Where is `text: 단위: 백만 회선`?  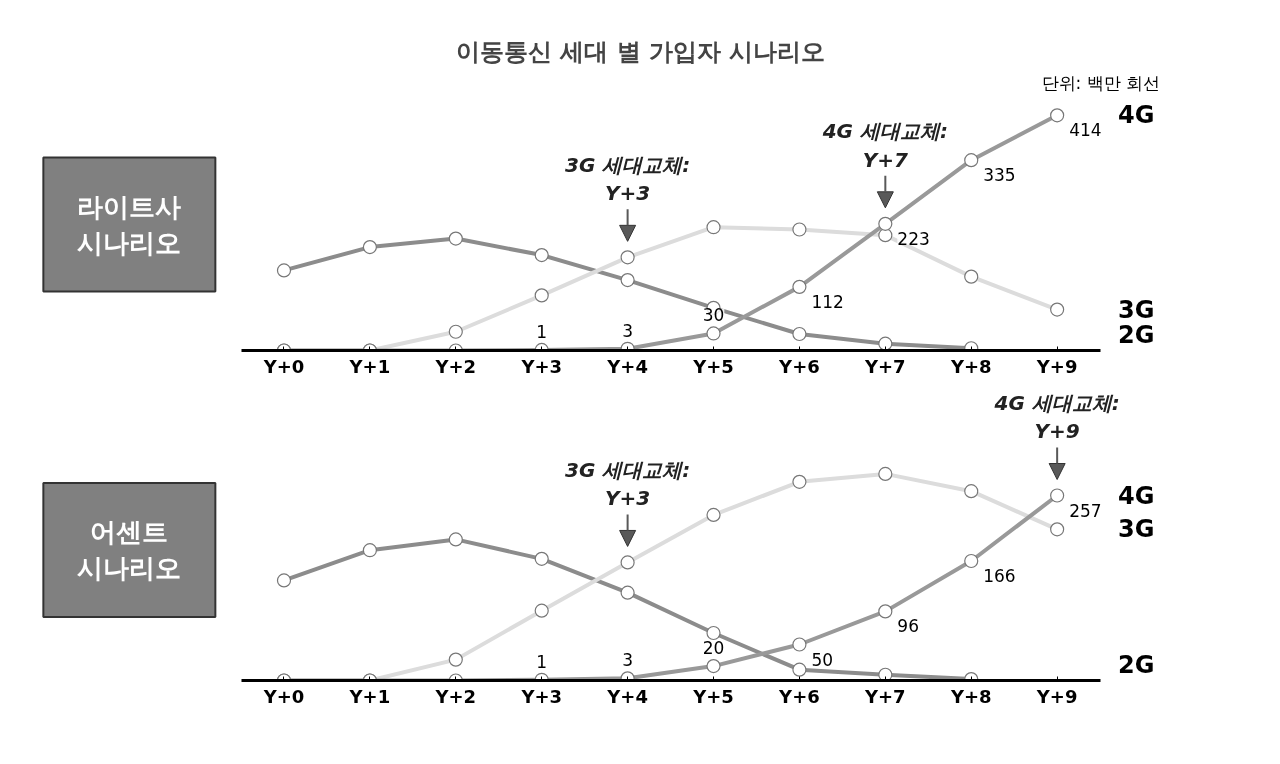 text: 단위: 백만 회선 is located at coordinates (1101, 82).